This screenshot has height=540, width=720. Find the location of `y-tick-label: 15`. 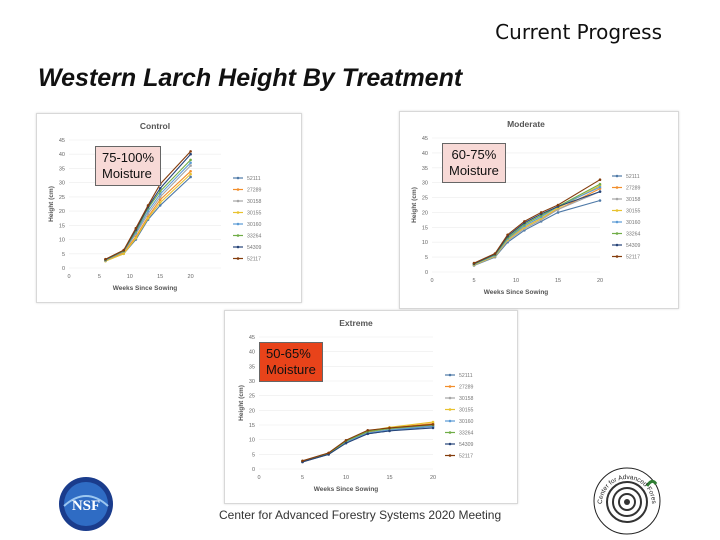

y-tick-label: 15 is located at coordinates (425, 228).